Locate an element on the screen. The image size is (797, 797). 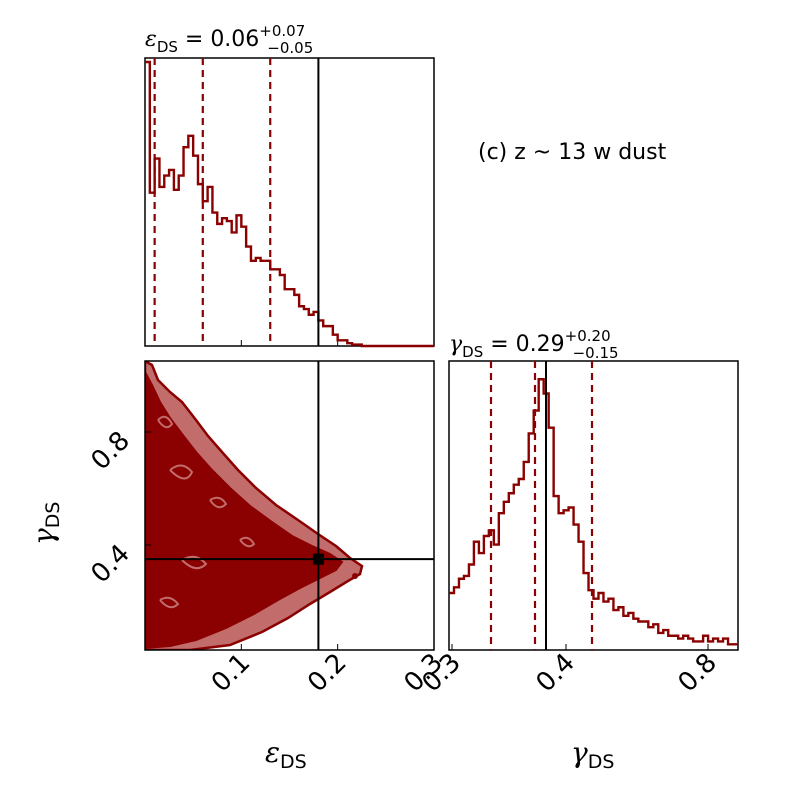
joint-frame is located at coordinates (289, 505).